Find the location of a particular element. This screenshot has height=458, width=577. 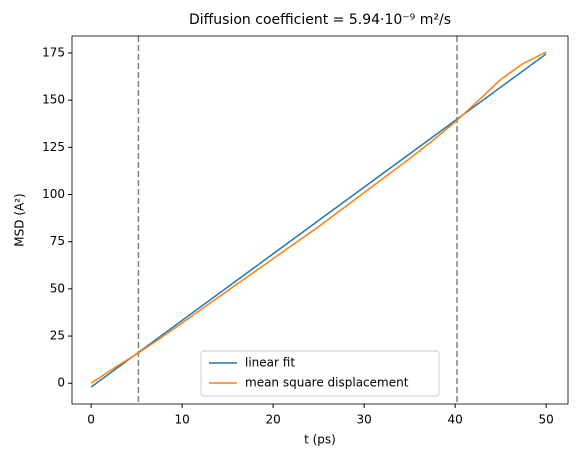

x-axis-label: t (ps) is located at coordinates (320, 440).